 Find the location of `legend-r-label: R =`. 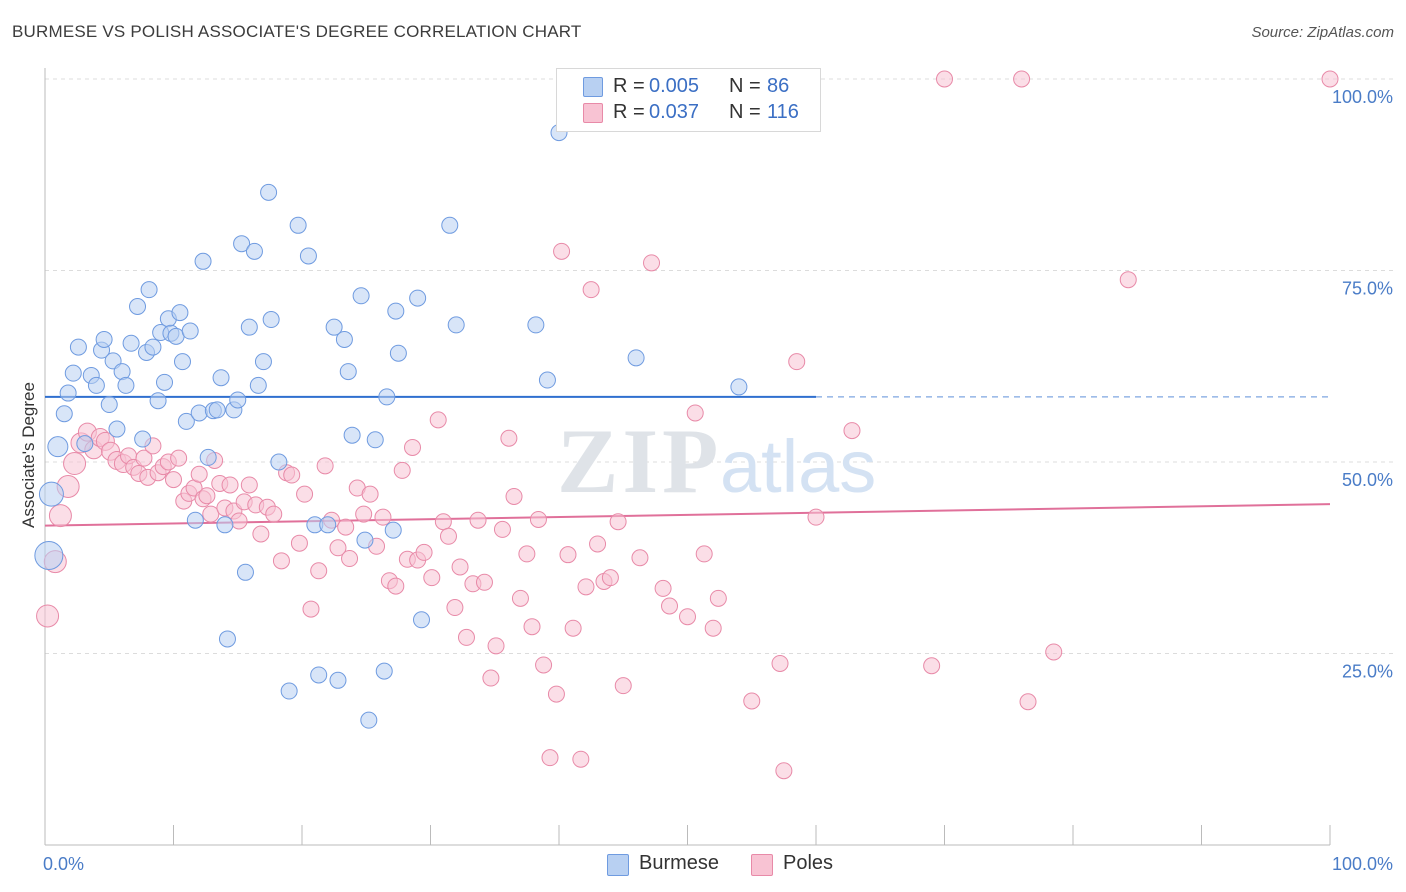

legend-r-label: R = is located at coordinates (629, 112).